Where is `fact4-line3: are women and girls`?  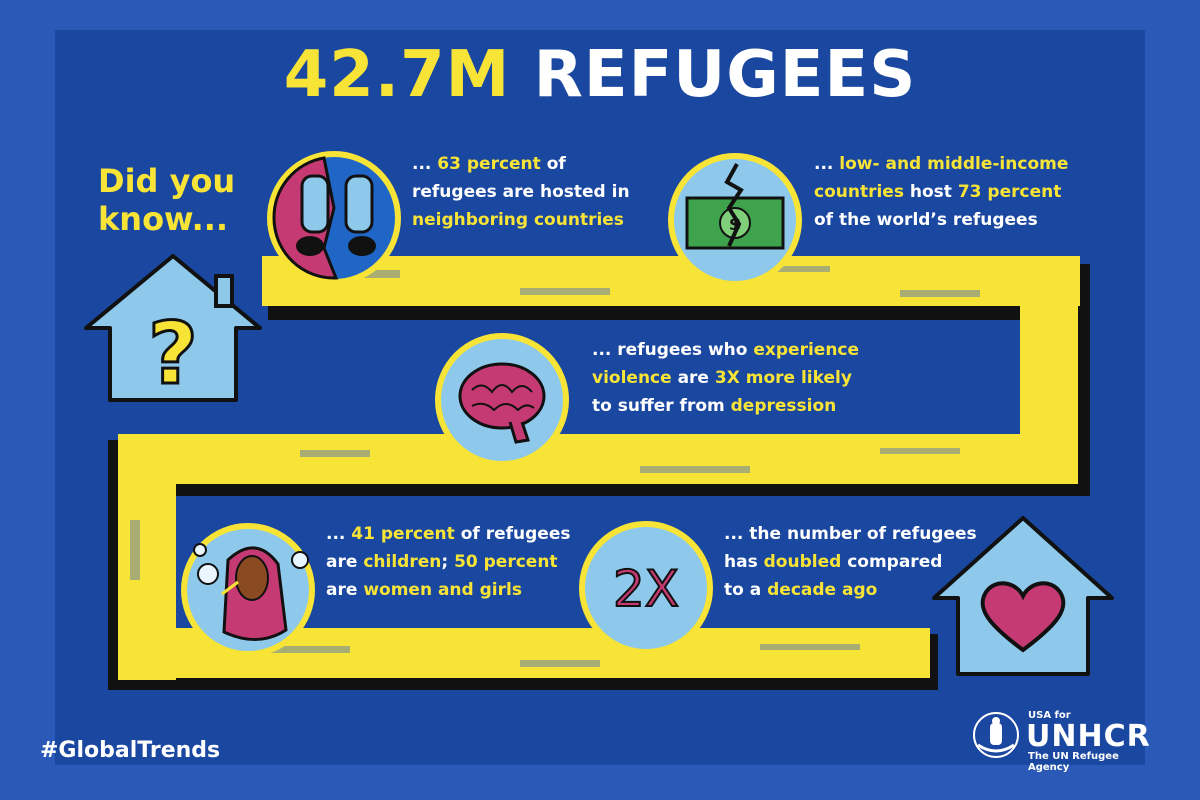
fact4-line3: are women and girls is located at coordinates (424, 590).